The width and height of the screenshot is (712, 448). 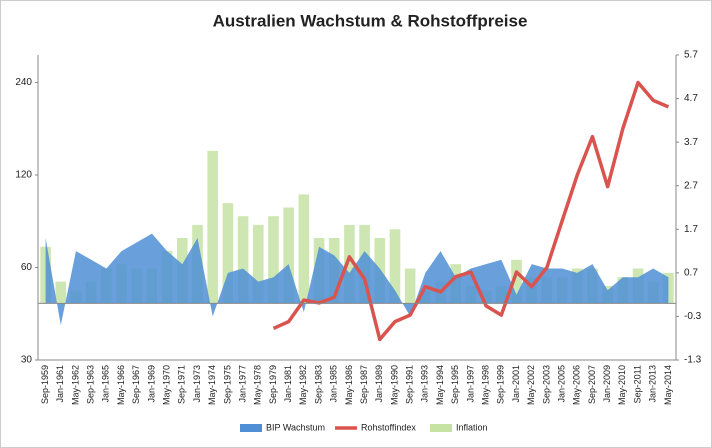 I want to click on x-tick-label: Jan-1981, so click(x=288, y=384).